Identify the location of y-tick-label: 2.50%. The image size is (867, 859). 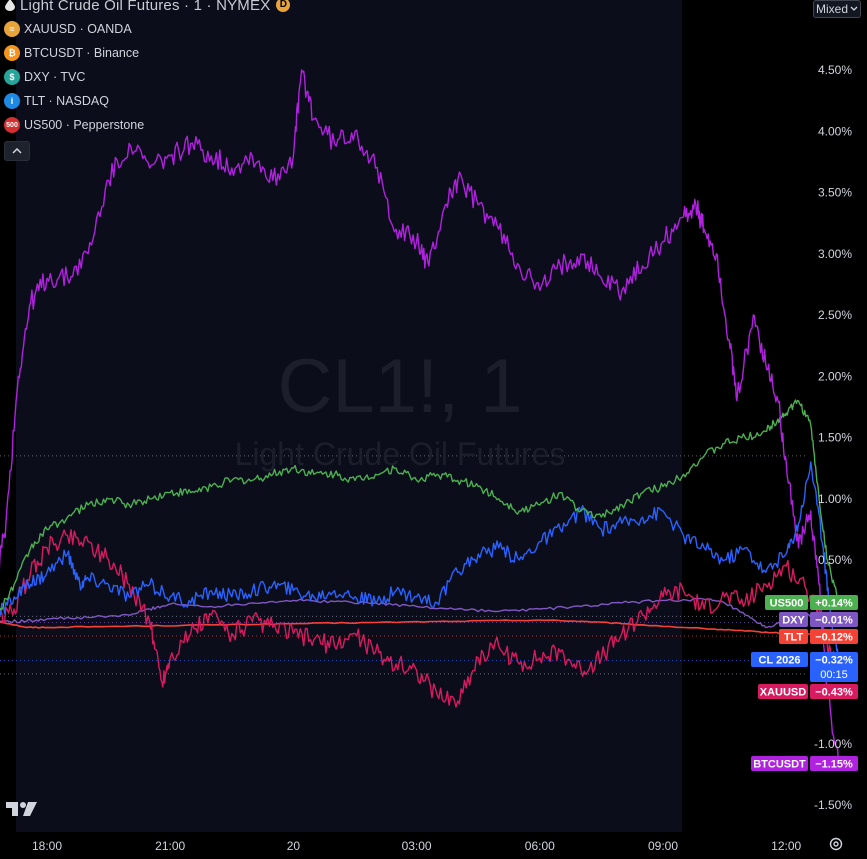
(835, 315).